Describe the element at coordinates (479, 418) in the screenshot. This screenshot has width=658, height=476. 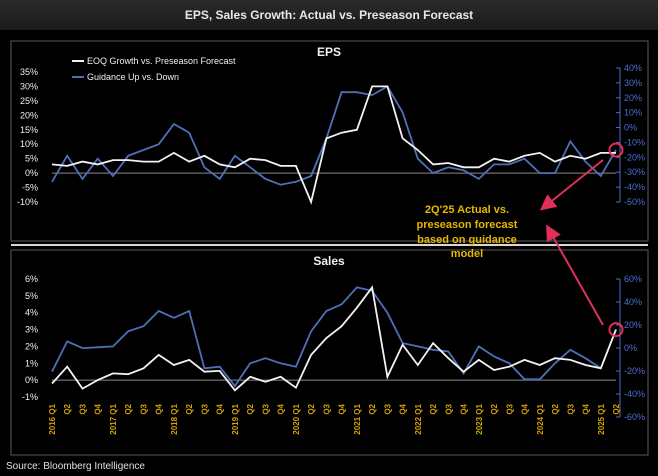
I see `x-axis-tick: 2023 Q1` at that location.